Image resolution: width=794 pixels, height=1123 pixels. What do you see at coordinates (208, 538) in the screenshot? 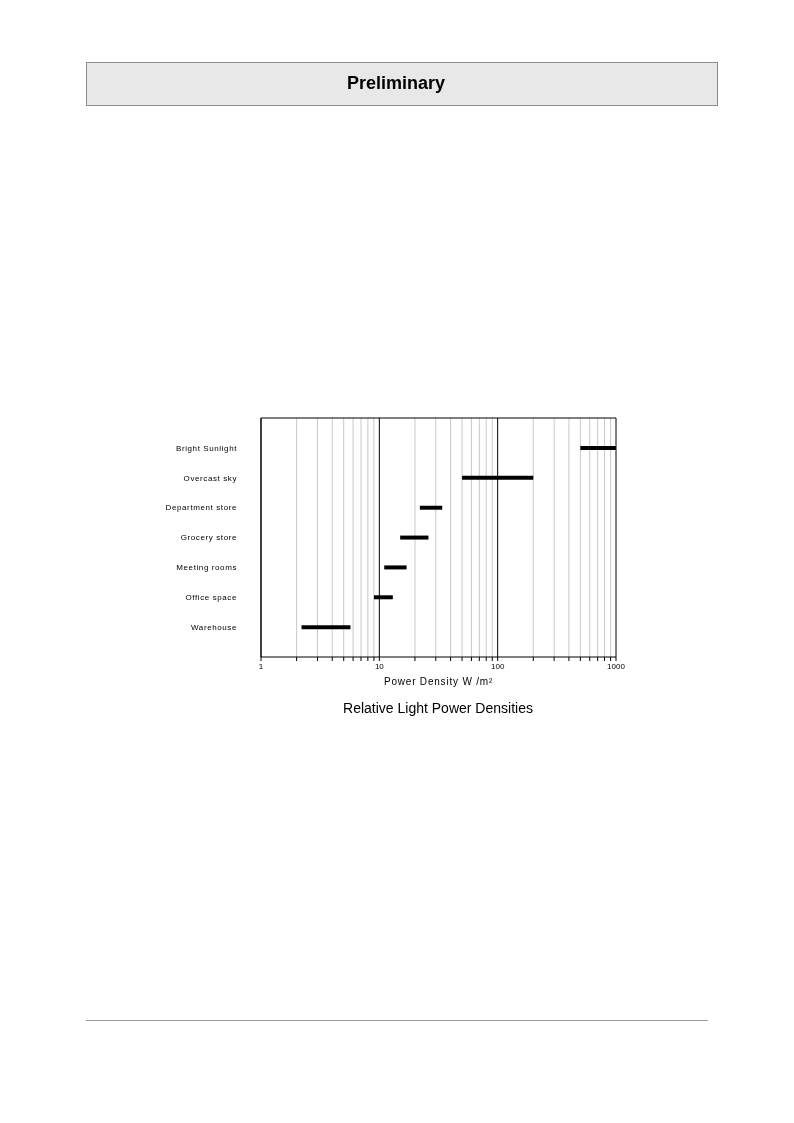
I see `y-tick-label: Grocery store` at bounding box center [208, 538].